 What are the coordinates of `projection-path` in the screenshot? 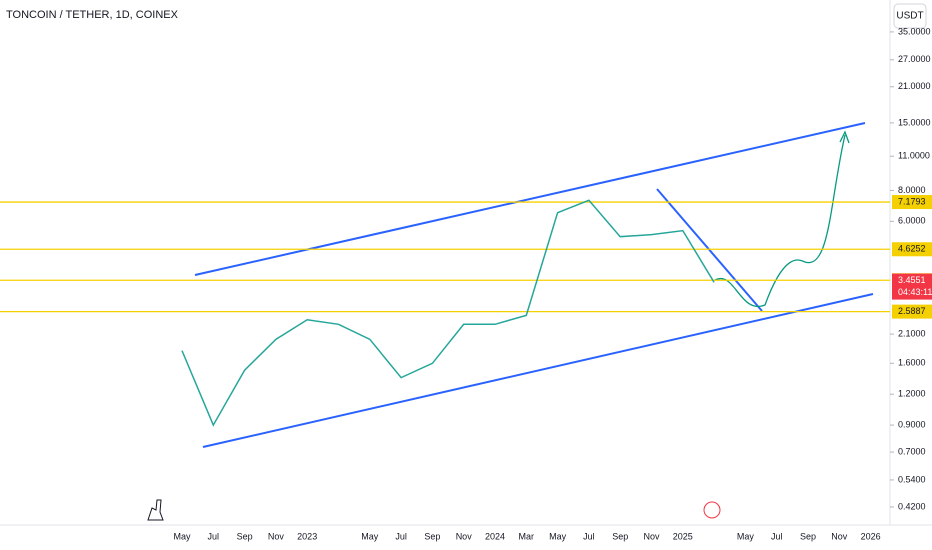 It's located at (780, 221).